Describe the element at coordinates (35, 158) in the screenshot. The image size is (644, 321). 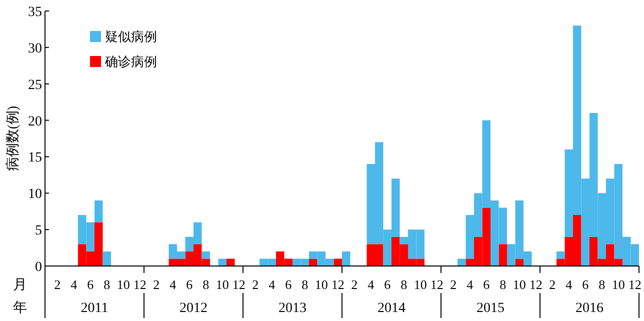
I see `y-tick-label: 15` at that location.